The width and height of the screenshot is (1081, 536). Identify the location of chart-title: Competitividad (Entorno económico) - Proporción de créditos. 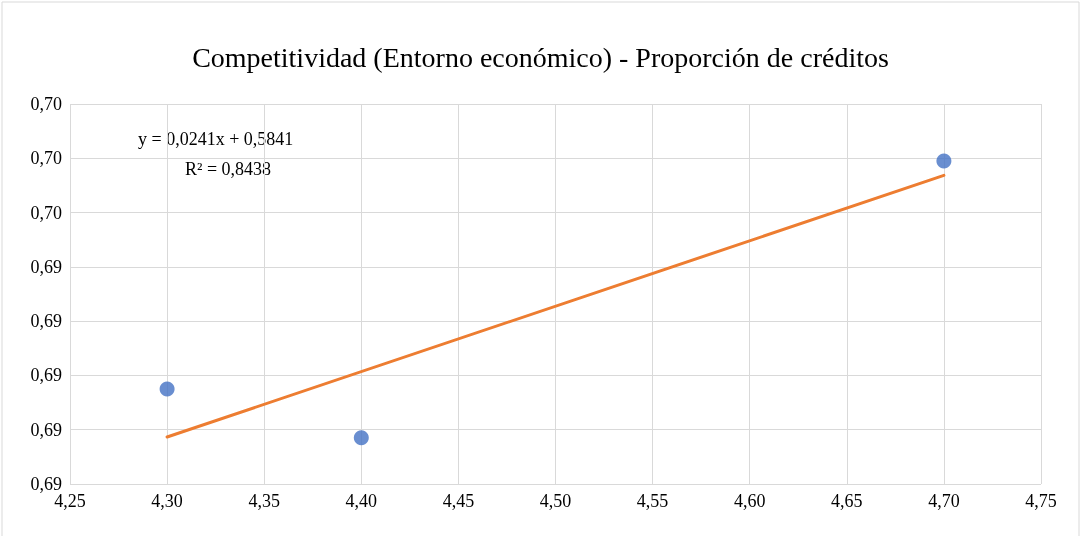
(540, 57).